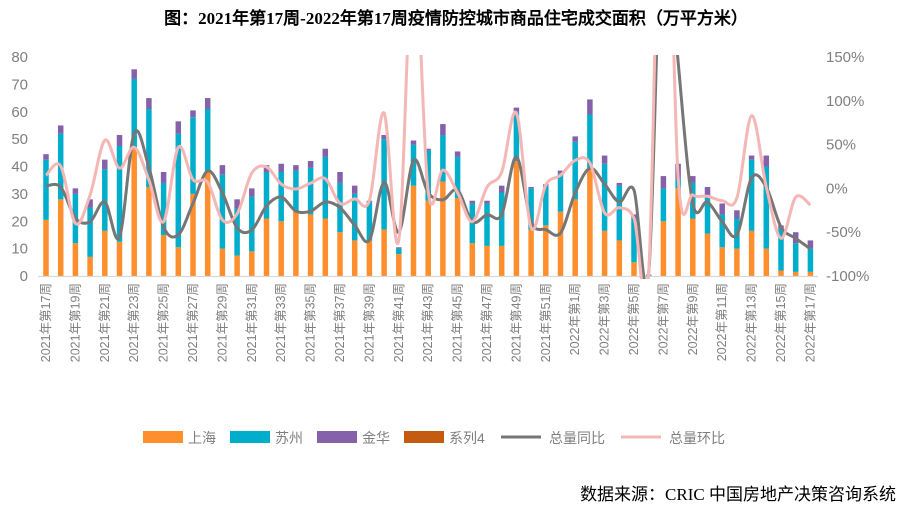  What do you see at coordinates (843, 232) in the screenshot?
I see `right-tick-label: -50%` at bounding box center [843, 232].